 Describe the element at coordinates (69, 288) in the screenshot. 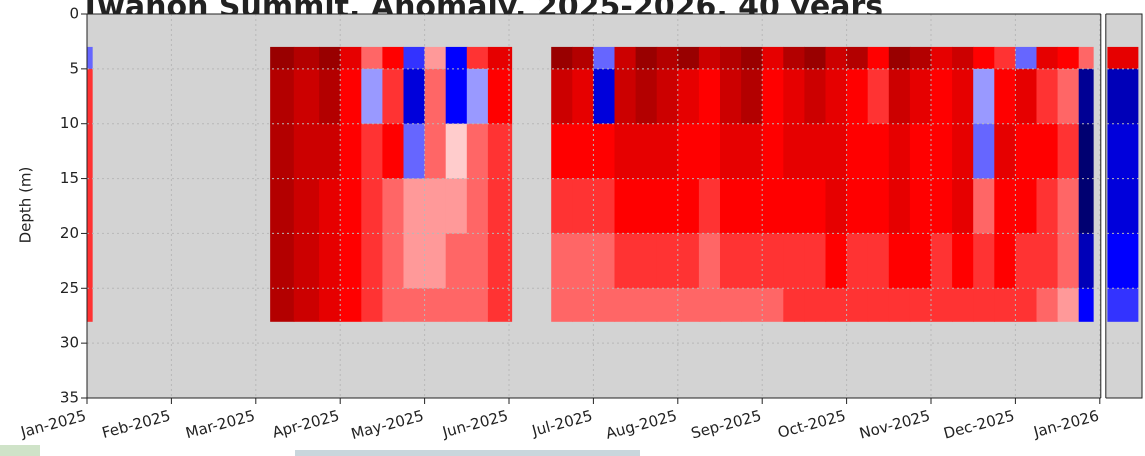

I see `y-tick-label: 25` at that location.